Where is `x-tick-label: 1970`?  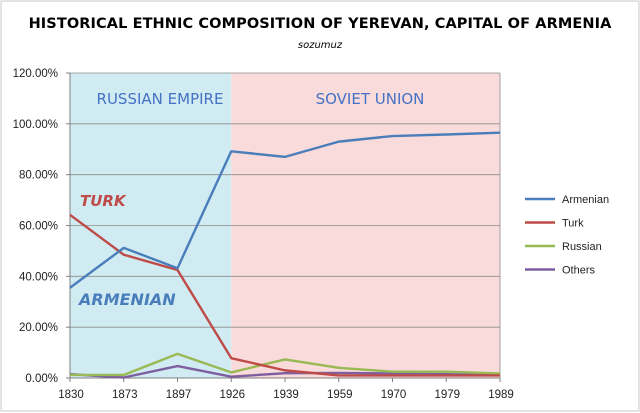 x-tick-label: 1970 is located at coordinates (394, 395).